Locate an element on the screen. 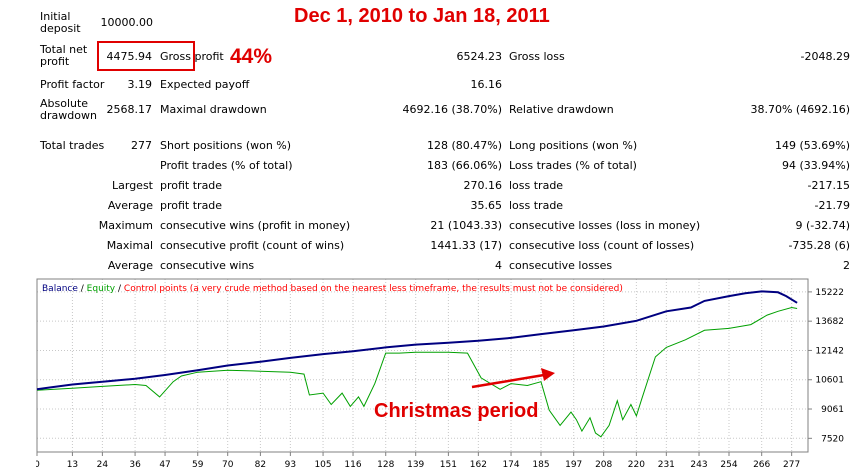 The image size is (850, 472). largest-profit-label: profit trade is located at coordinates (191, 185).